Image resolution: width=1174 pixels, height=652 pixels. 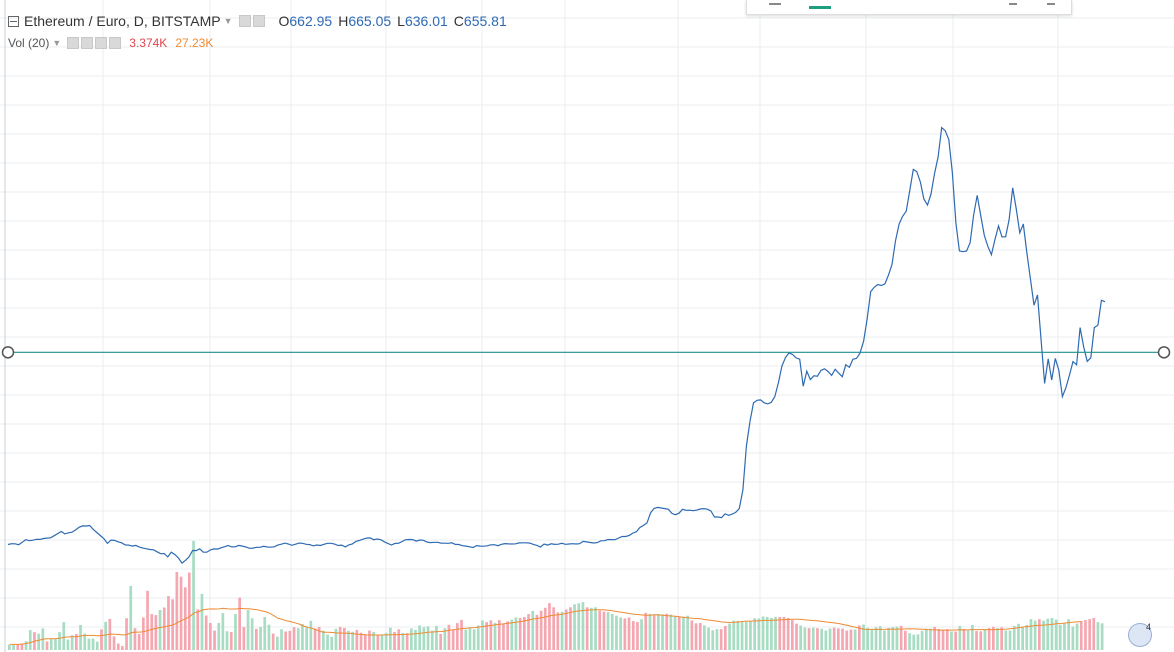 I want to click on collapse-icon, so click(x=13, y=21).